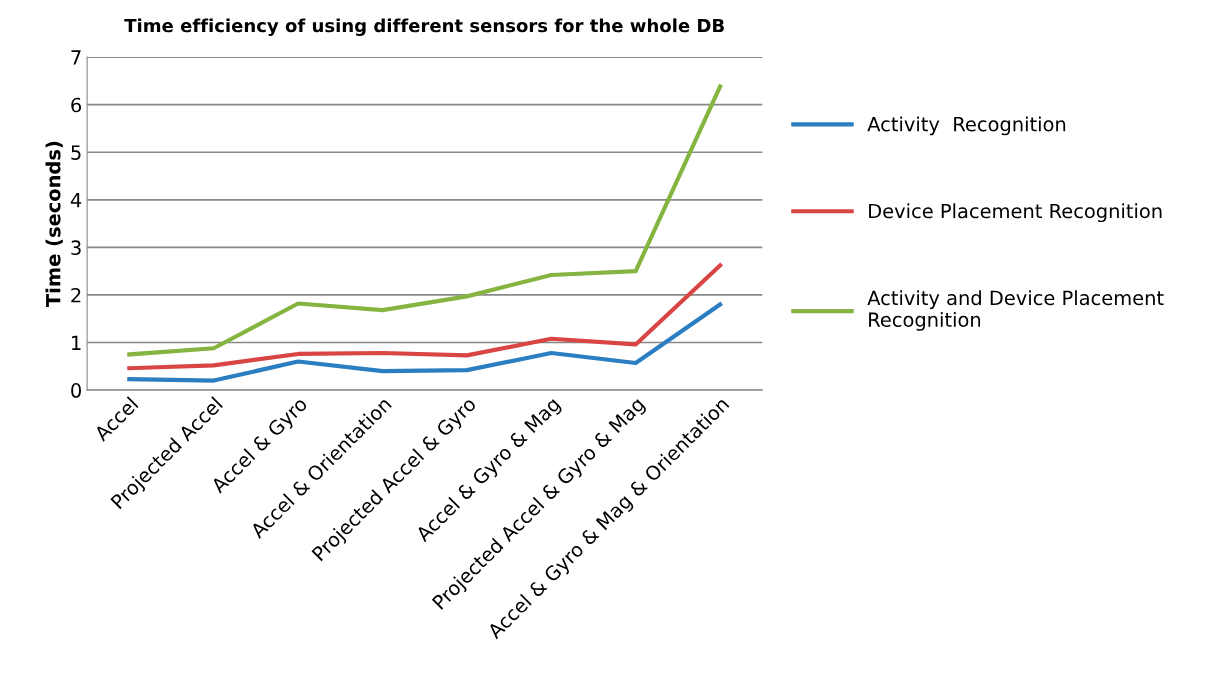 The image size is (1210, 688). Describe the element at coordinates (424, 27) in the screenshot. I see `chart-title: Time efficiency of using different sensors for the whole DB` at that location.